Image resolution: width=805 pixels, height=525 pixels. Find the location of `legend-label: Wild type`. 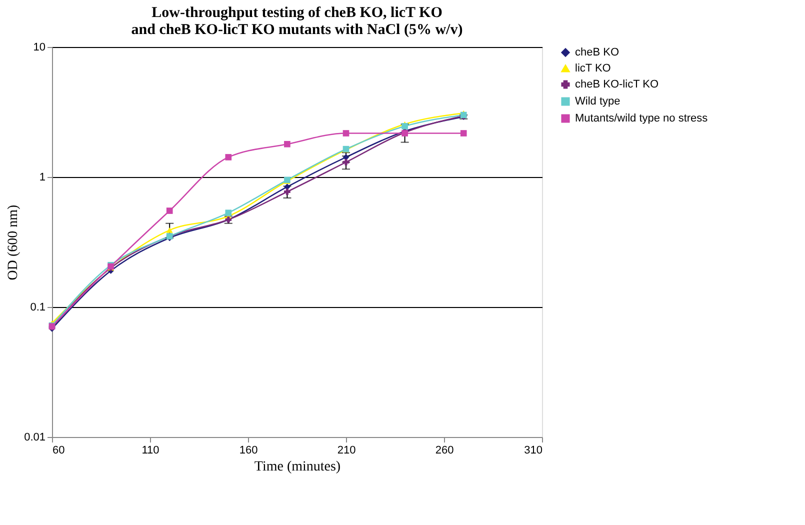

legend-label: Wild type is located at coordinates (597, 102).